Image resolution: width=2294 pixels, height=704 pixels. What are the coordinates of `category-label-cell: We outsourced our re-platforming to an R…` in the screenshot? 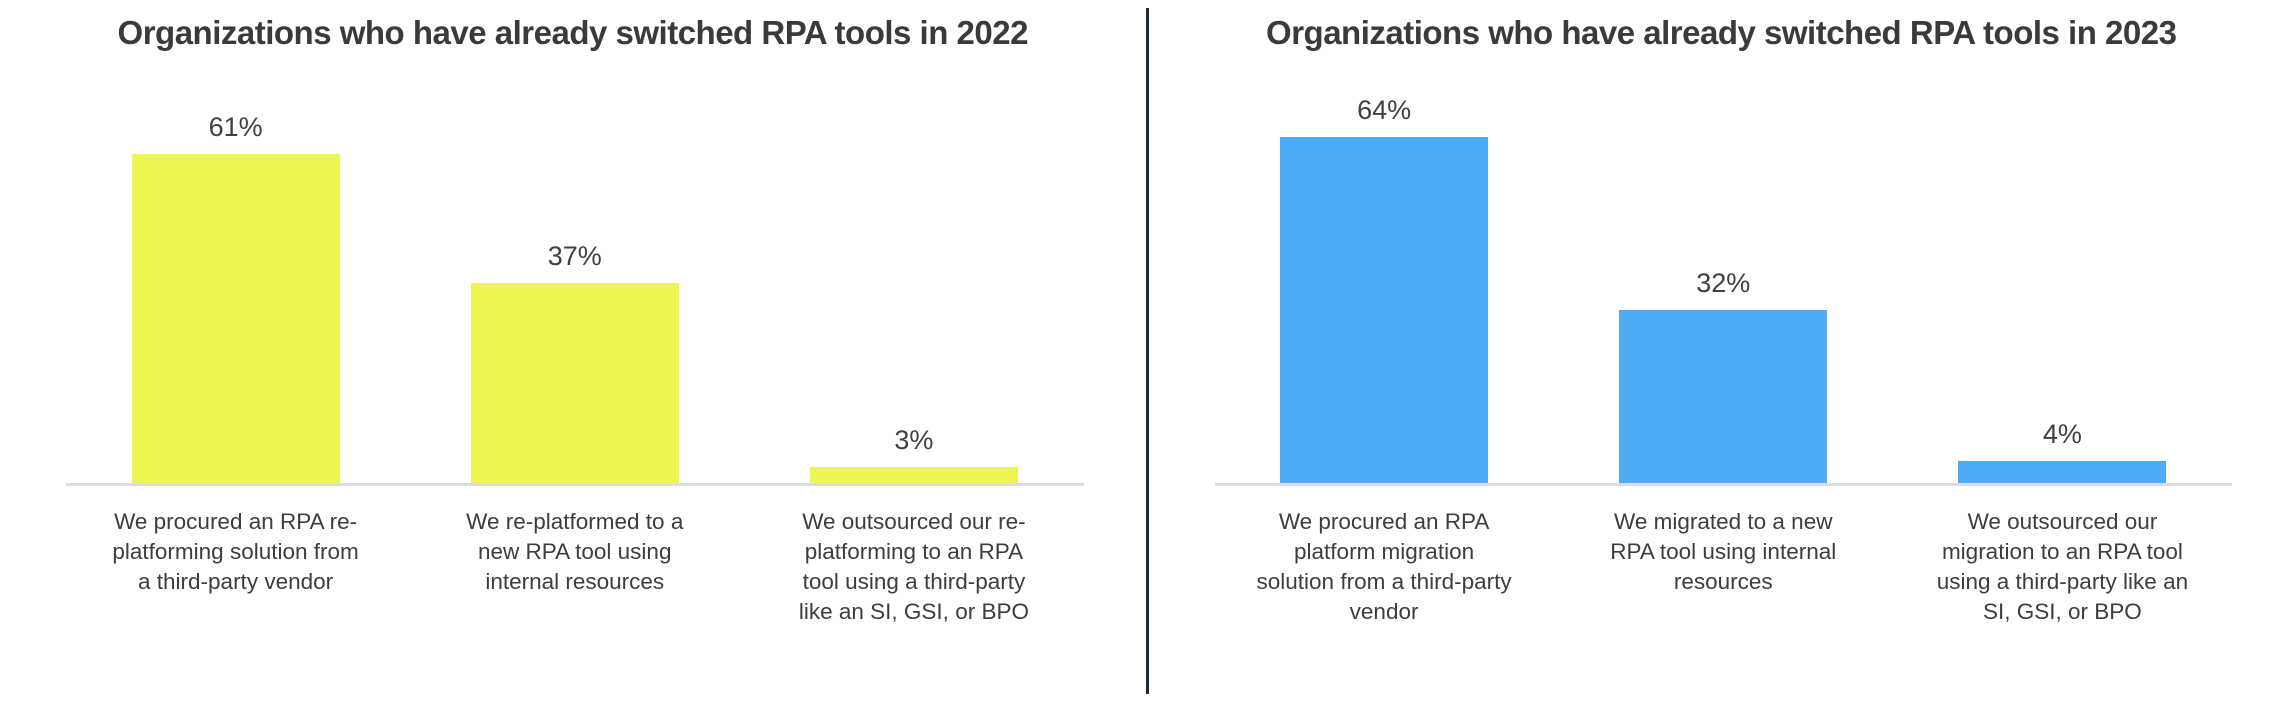 It's located at (913, 556).